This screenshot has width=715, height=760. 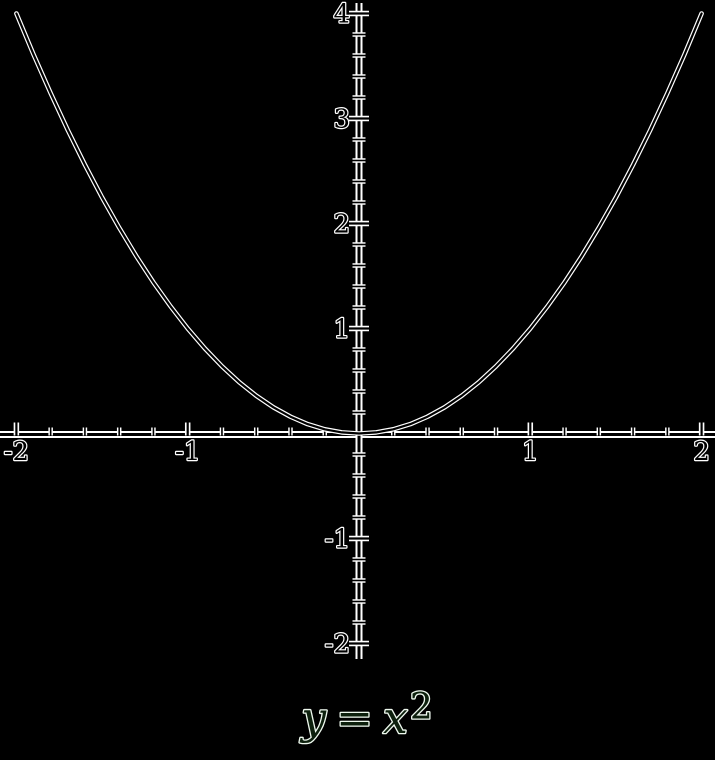 What do you see at coordinates (421, 707) in the screenshot?
I see `caption-exponent: 2` at bounding box center [421, 707].